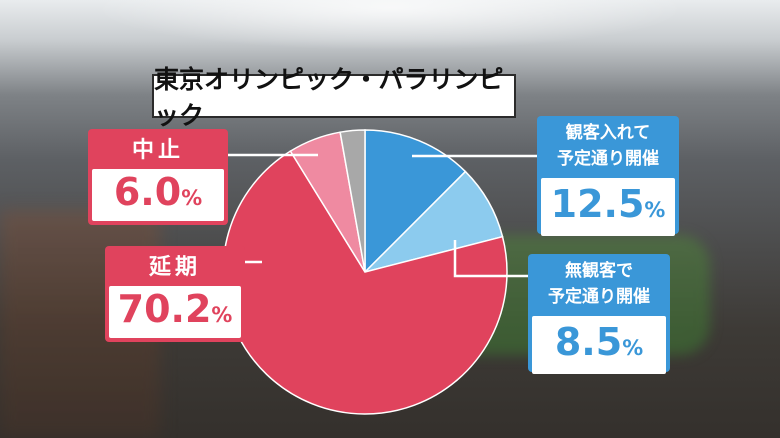  What do you see at coordinates (415, 201) in the screenshot?
I see `pie-slice-spectators` at bounding box center [415, 201].